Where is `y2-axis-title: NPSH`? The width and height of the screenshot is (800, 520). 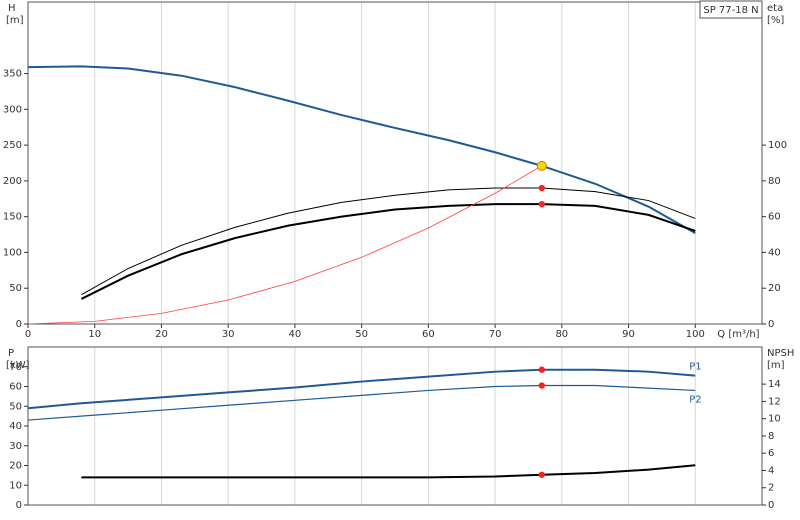
y2-axis-title: NPSH is located at coordinates (780, 353).